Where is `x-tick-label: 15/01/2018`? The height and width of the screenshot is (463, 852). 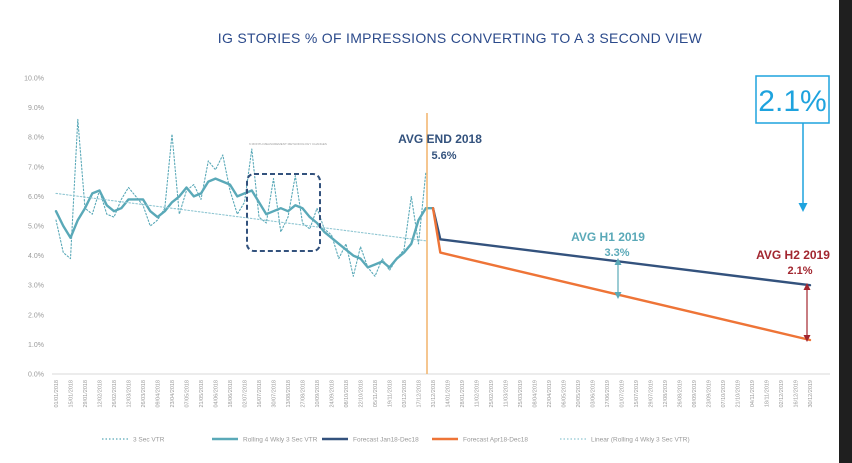 x-tick-label: 15/01/2018 is located at coordinates (72, 394).